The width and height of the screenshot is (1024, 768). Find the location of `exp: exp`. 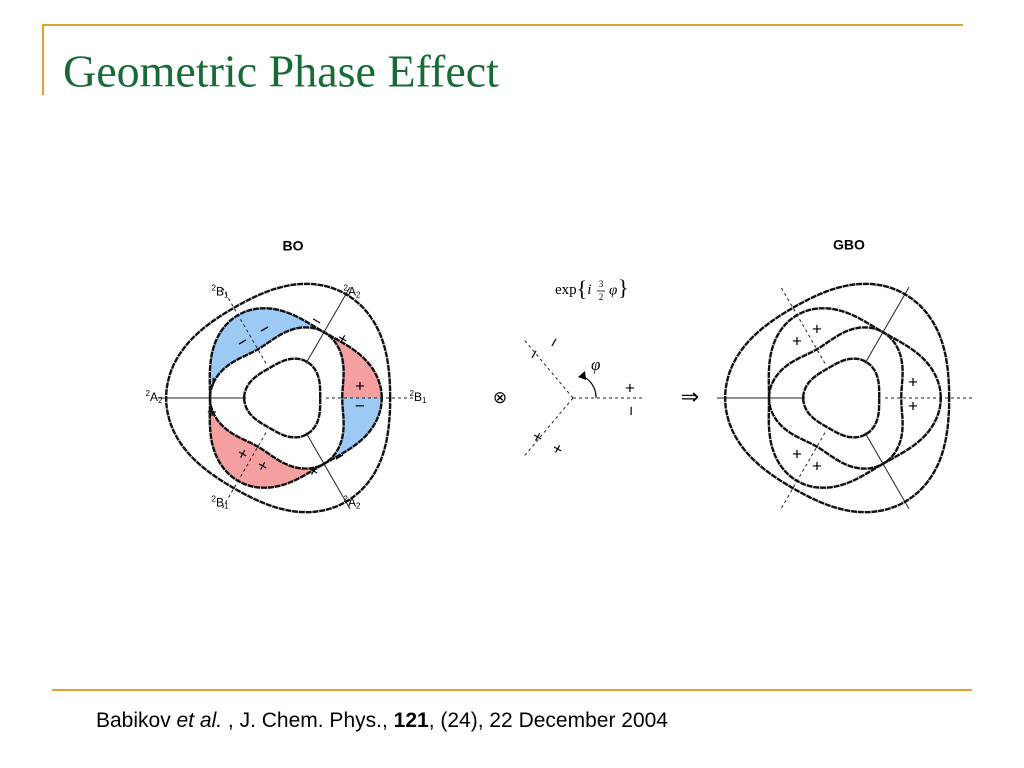

exp: exp is located at coordinates (566, 290).